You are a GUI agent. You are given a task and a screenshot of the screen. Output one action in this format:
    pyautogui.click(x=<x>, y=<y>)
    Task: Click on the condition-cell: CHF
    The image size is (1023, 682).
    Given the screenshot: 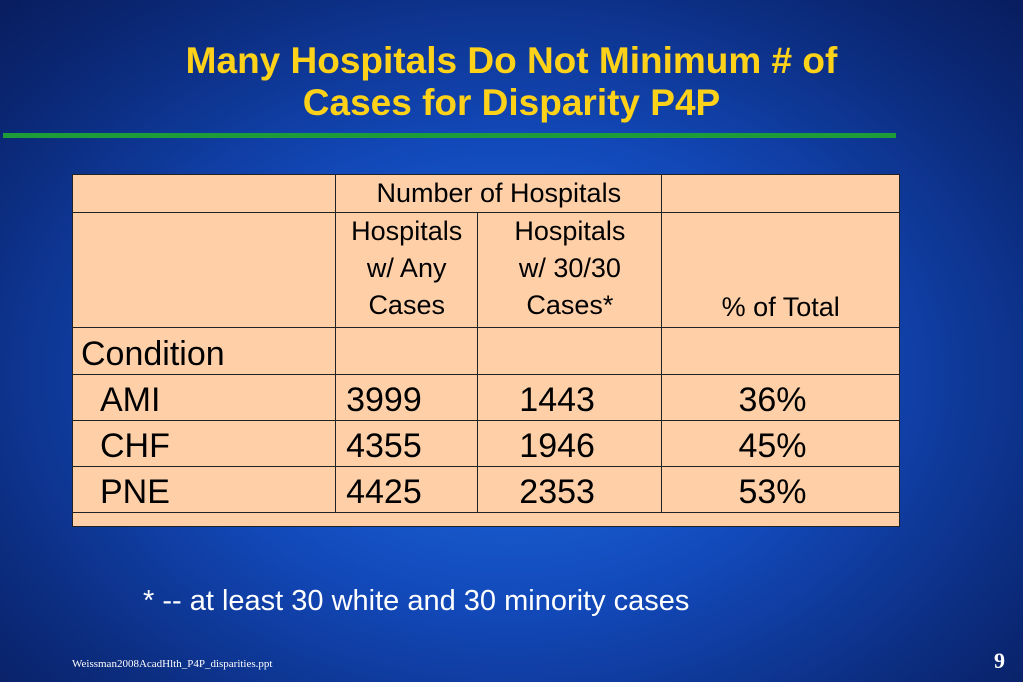 What is the action you would take?
    pyautogui.click(x=204, y=443)
    